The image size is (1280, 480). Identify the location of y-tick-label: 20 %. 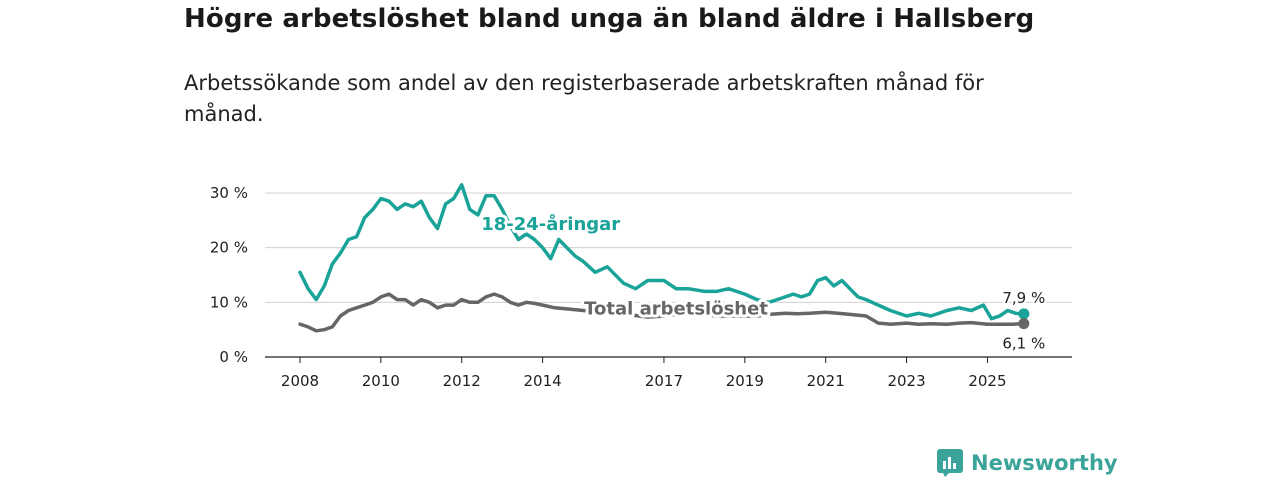
(229, 248).